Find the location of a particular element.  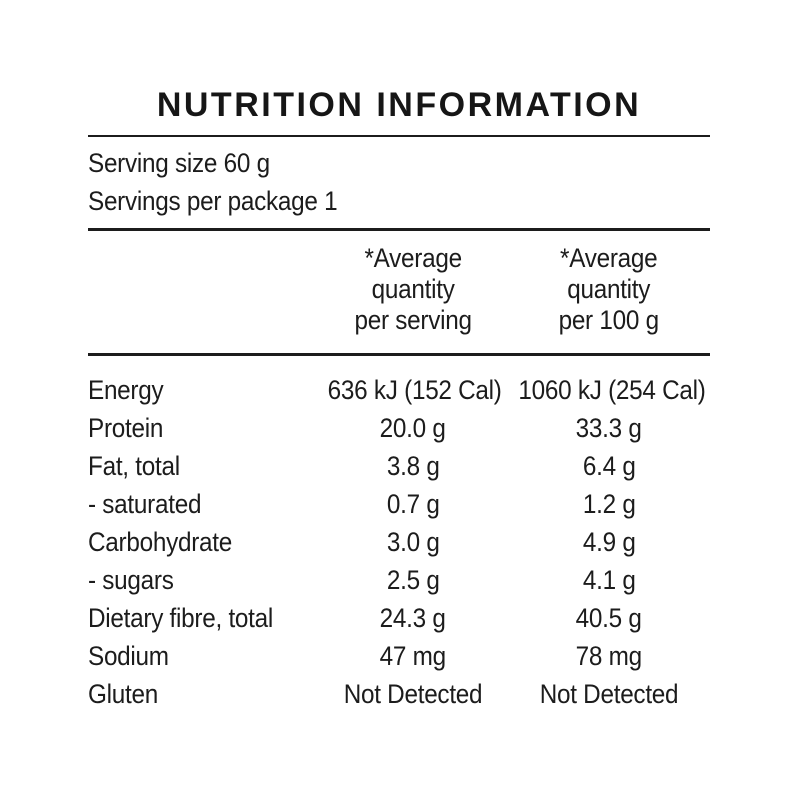

table-row-carbohydrate: Carbohydrate 3.0 g 4.9 g is located at coordinates (399, 542).